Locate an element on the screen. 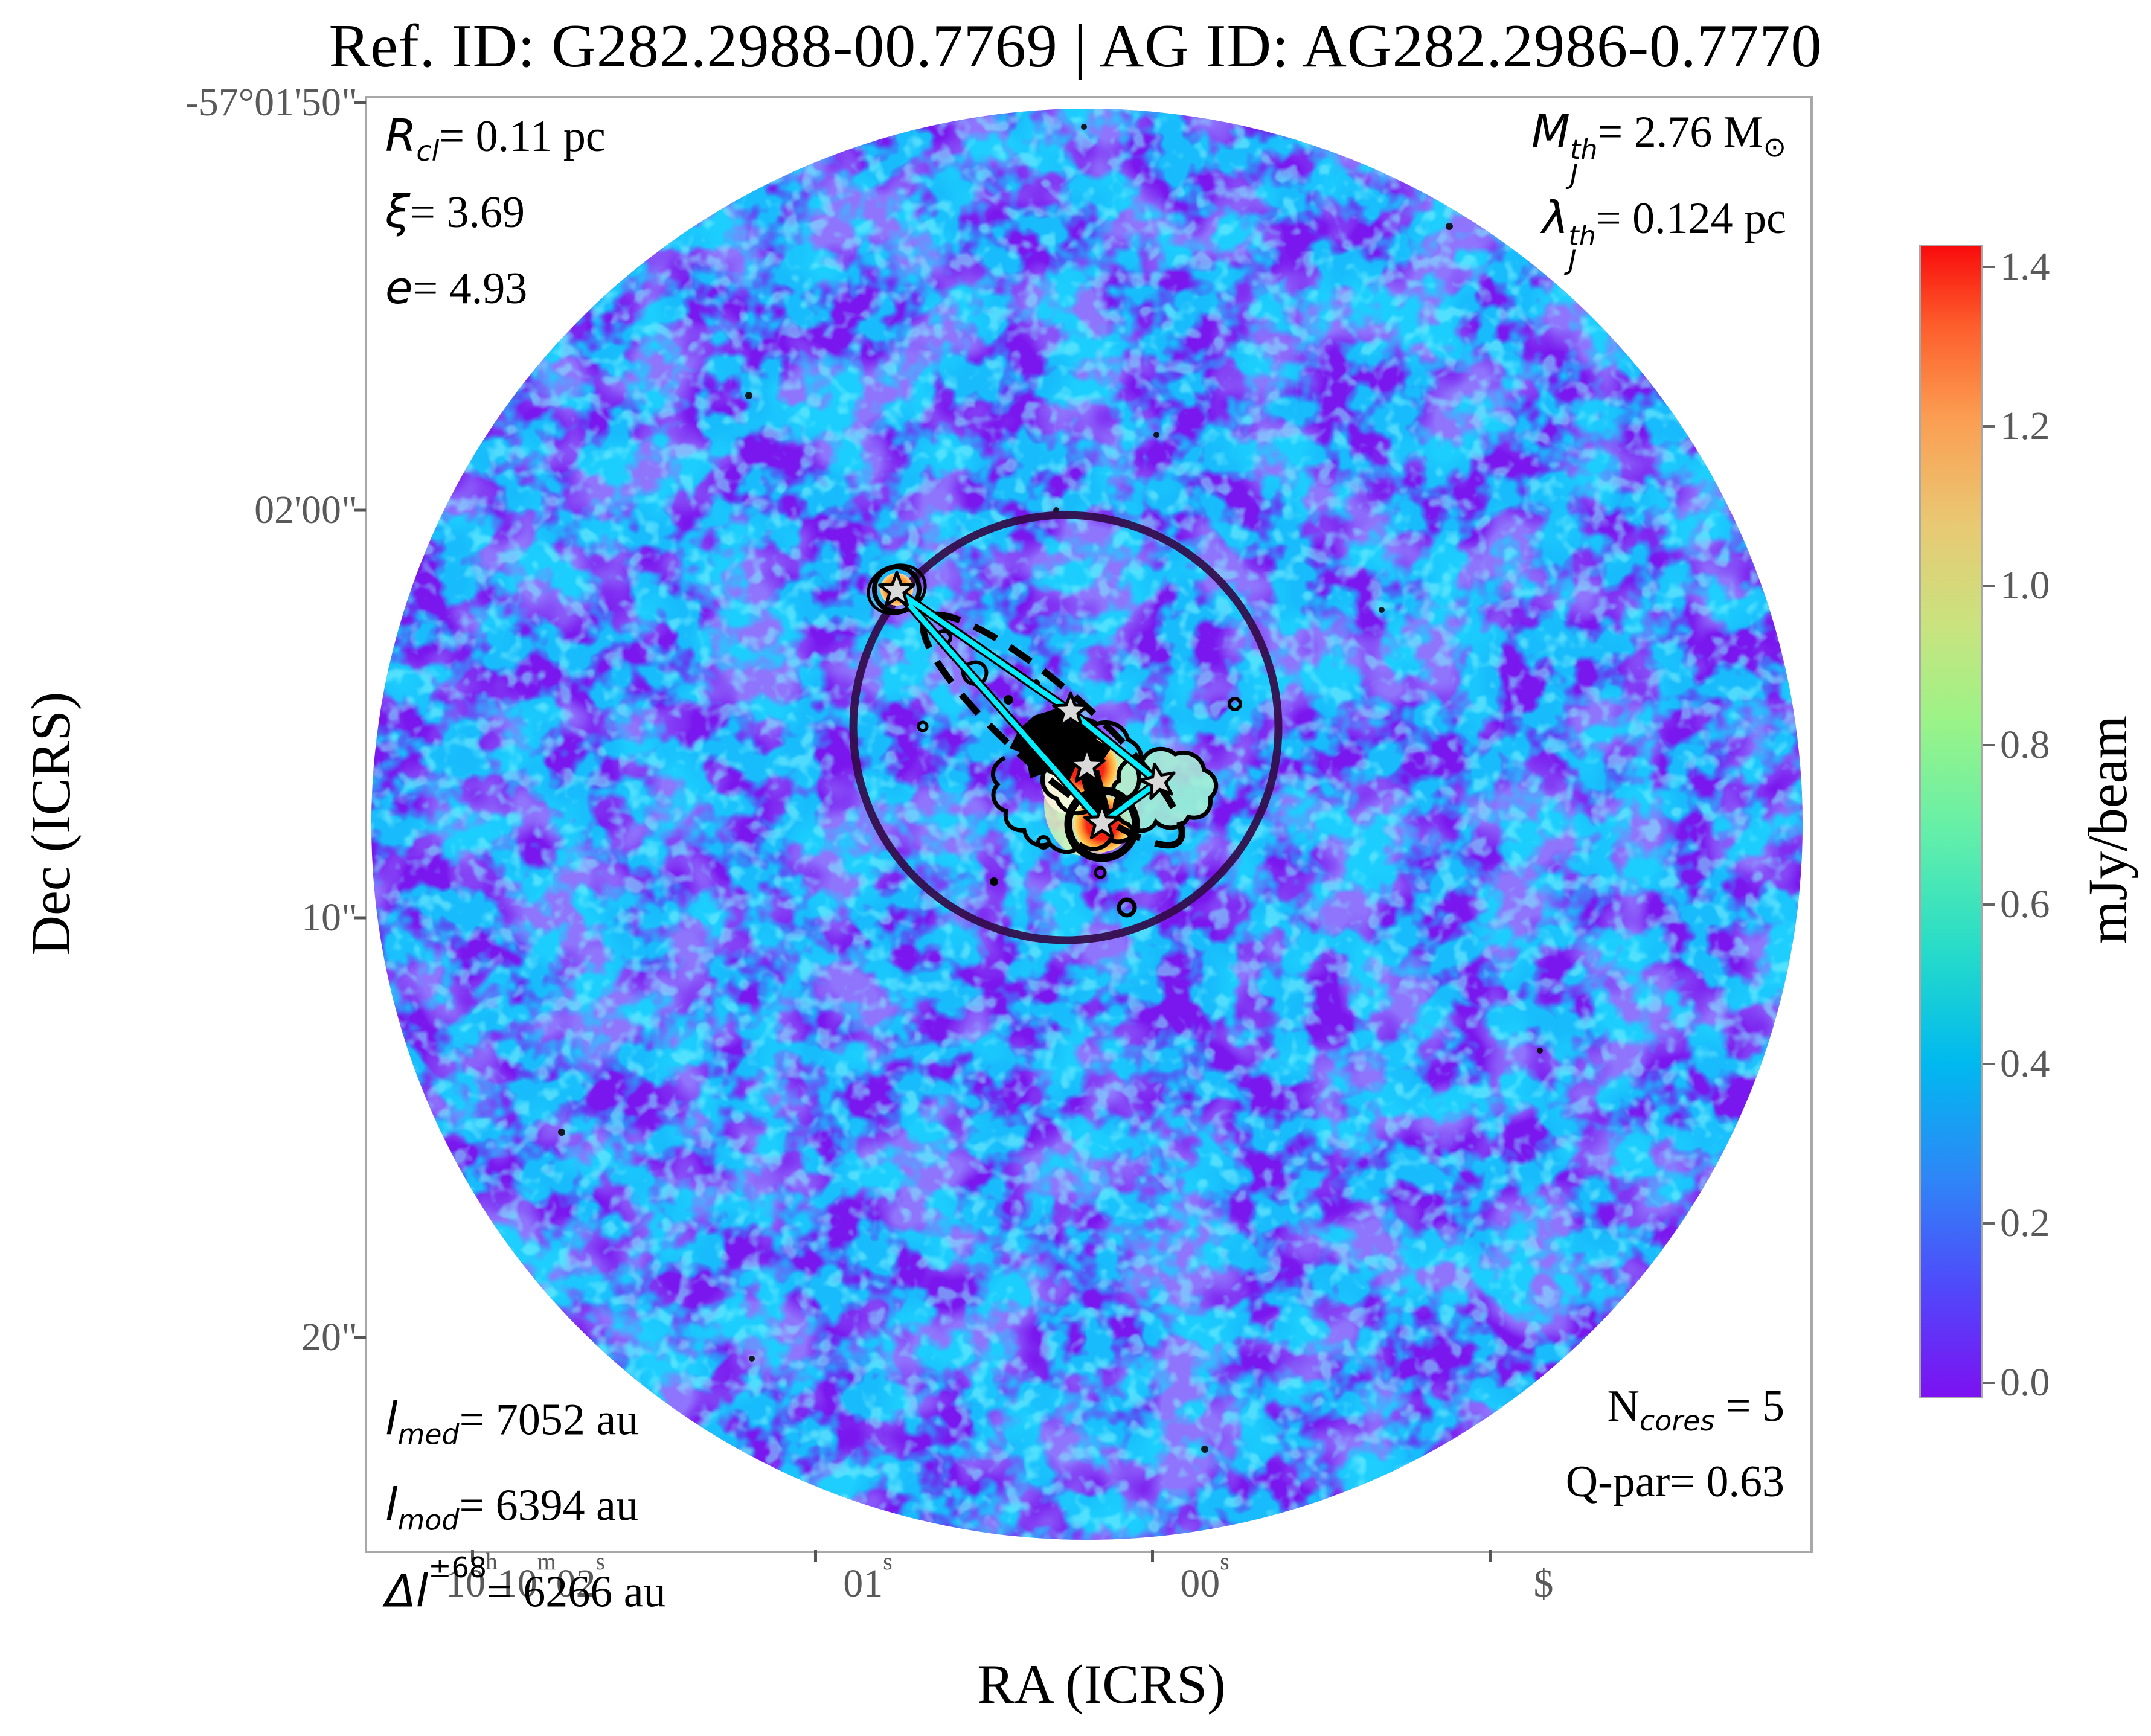  colorbar-tick-3: 0.8 is located at coordinates (2025, 745).